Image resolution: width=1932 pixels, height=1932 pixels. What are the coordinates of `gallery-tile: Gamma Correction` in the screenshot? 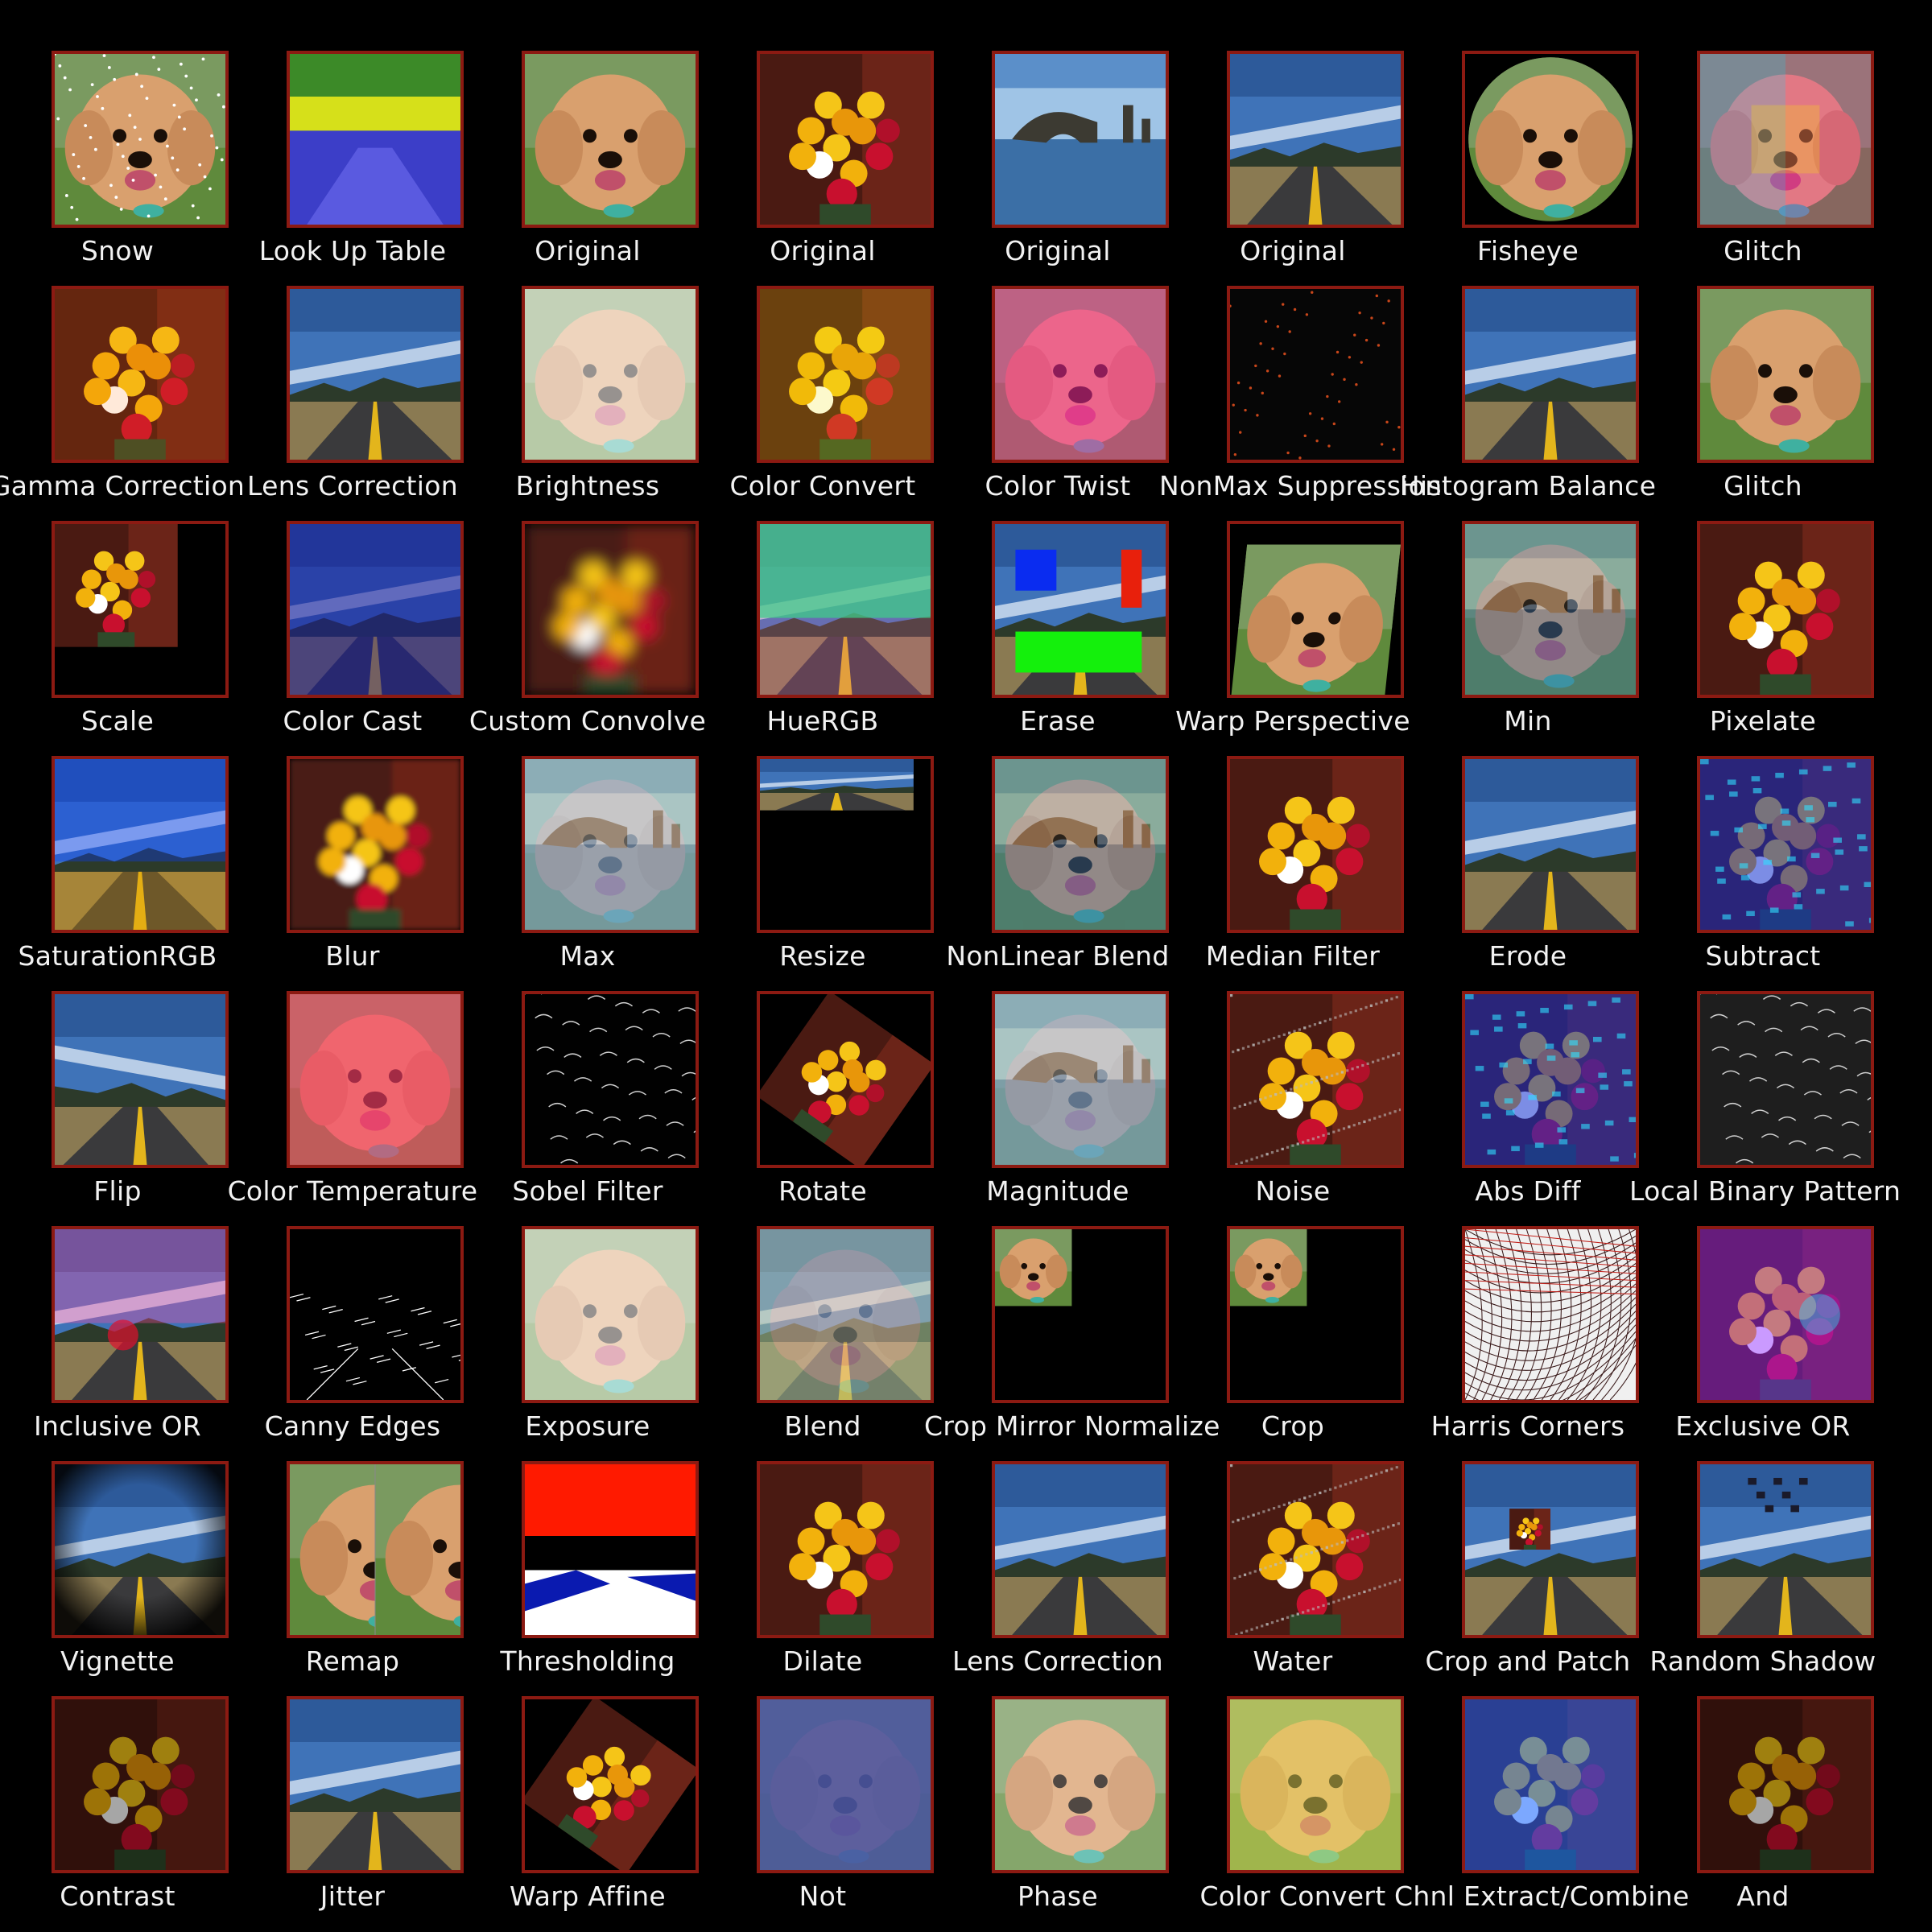 It's located at (122, 368).